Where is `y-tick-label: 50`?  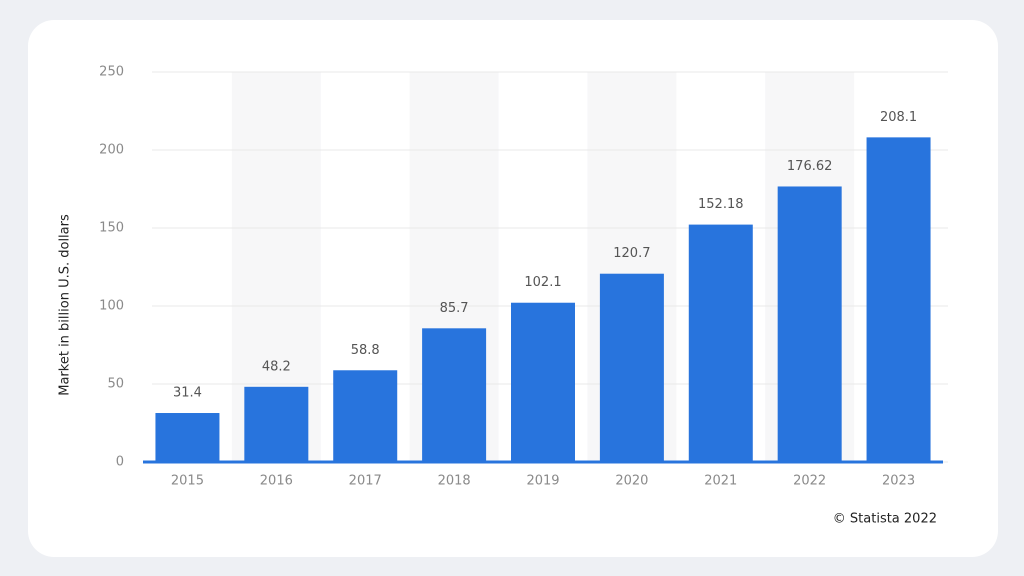 y-tick-label: 50 is located at coordinates (115, 384).